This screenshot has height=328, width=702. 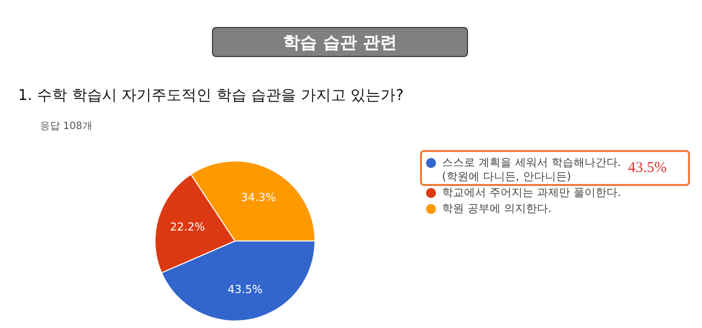 What do you see at coordinates (211, 95) in the screenshot?
I see `chart-subtitle: 1. 수학 학습시 자기주도적인 학습 습관을 가지고 있는가?` at bounding box center [211, 95].